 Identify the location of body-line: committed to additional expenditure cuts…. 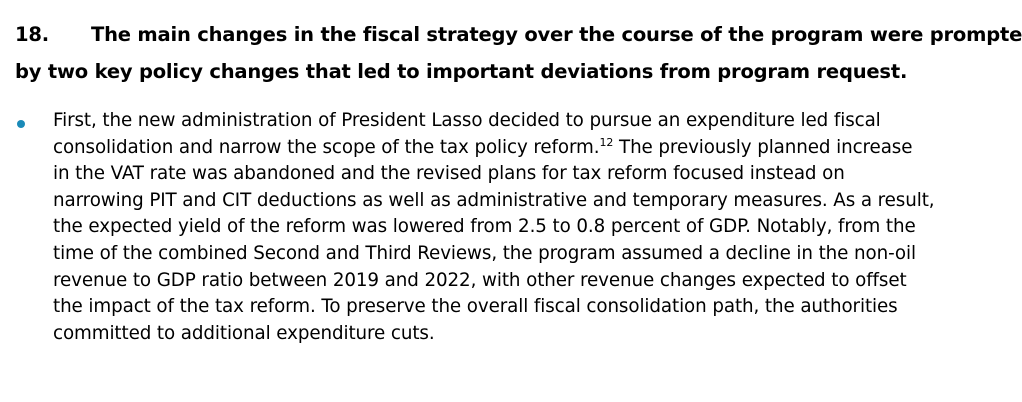
(244, 333).